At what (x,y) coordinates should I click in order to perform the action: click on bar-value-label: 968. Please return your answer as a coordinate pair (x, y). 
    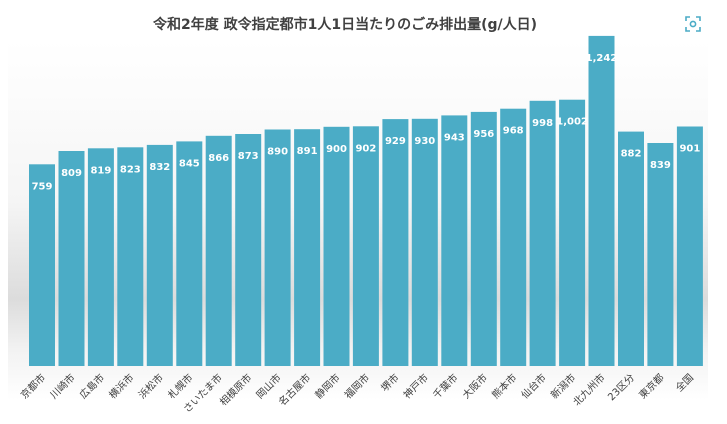
    Looking at the image, I should click on (513, 131).